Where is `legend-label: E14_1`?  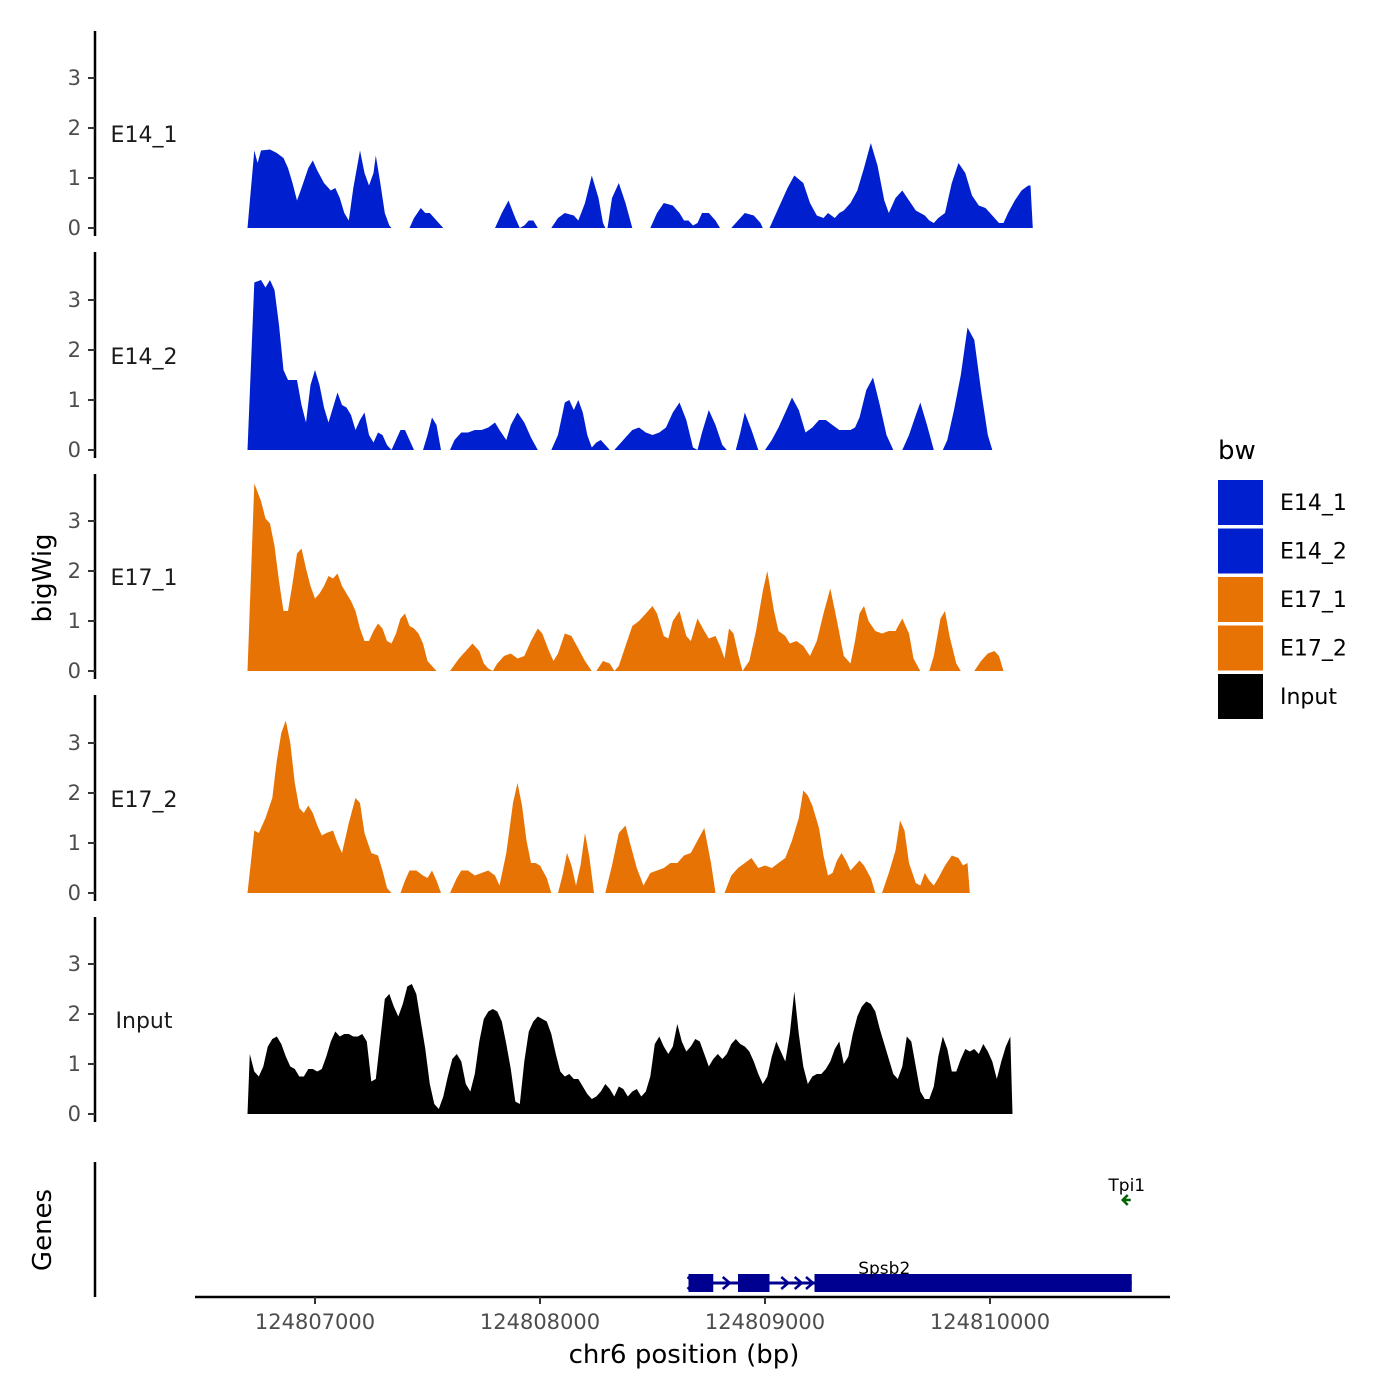 legend-label: E14_1 is located at coordinates (1313, 503).